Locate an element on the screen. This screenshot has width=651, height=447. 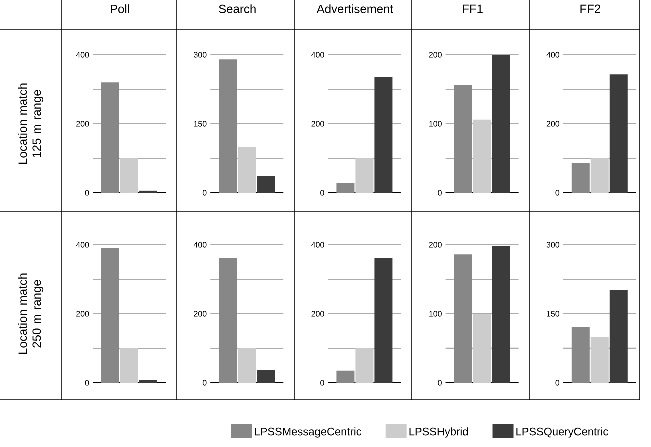
y-axis-title: Location match 125 m range is located at coordinates (31, 124).